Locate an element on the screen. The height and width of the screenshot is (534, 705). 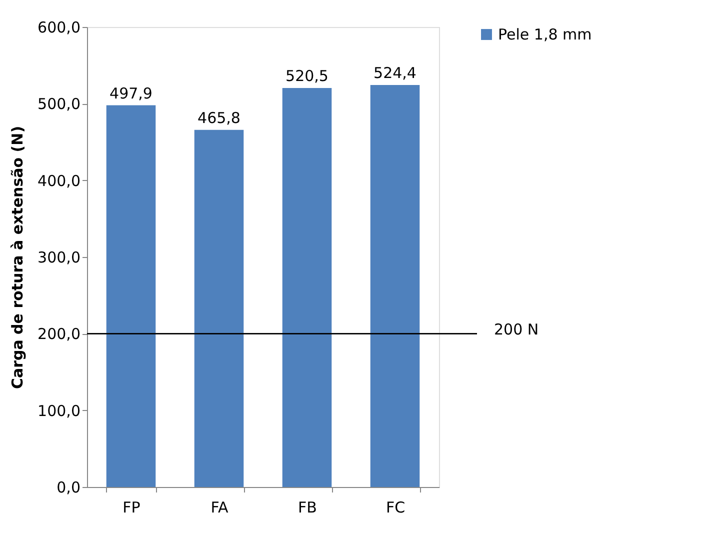
y-tick-label: 0,0 is located at coordinates (68, 487).